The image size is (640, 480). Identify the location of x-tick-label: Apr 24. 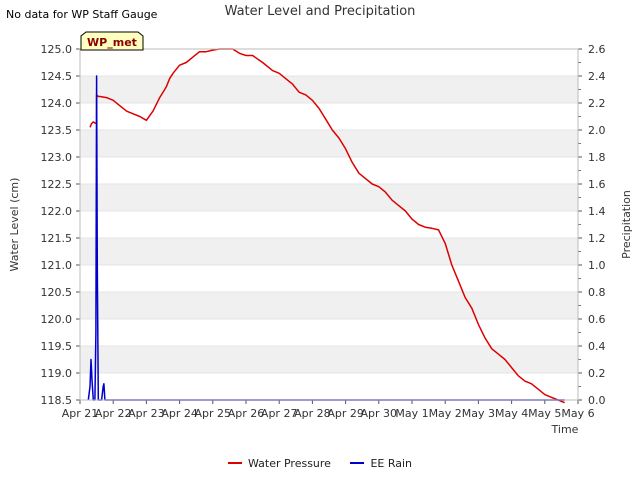
(179, 413).